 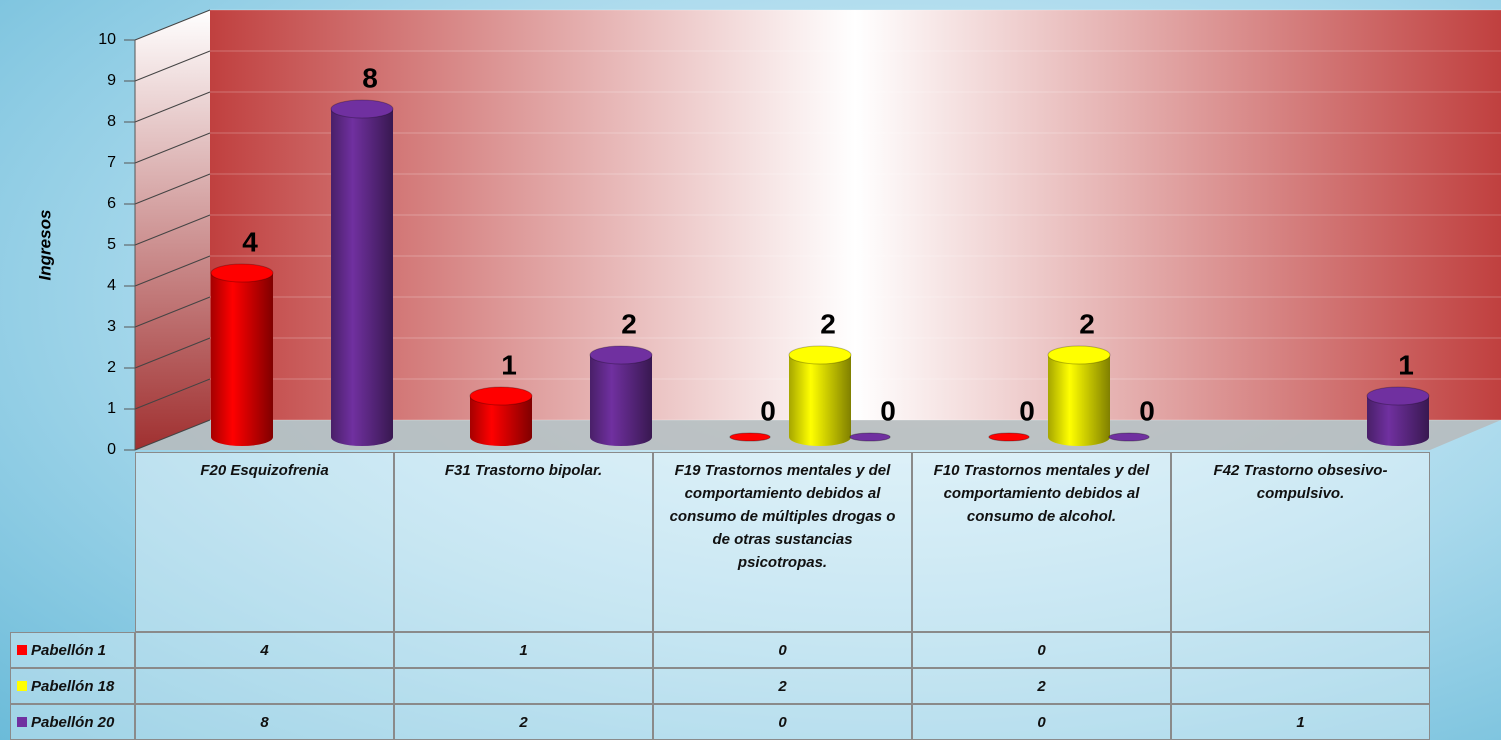 I want to click on series-header: Pabellón 20, so click(x=72, y=722).